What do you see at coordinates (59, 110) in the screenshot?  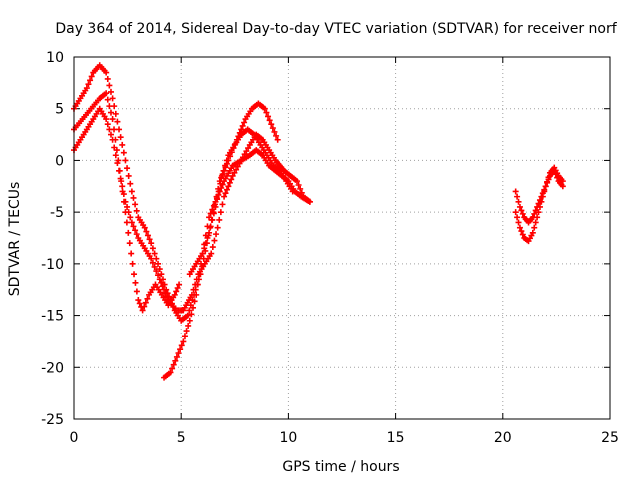 I see `y-tick-label: 5` at bounding box center [59, 110].